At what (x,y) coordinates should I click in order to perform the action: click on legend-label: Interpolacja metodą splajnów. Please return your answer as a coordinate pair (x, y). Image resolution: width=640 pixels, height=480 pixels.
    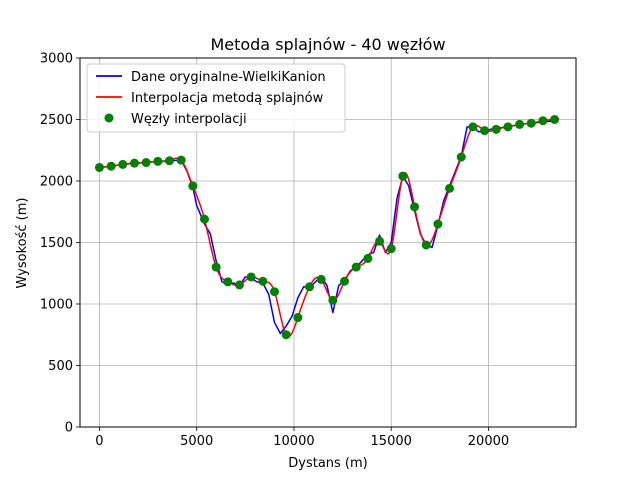
    Looking at the image, I should click on (227, 98).